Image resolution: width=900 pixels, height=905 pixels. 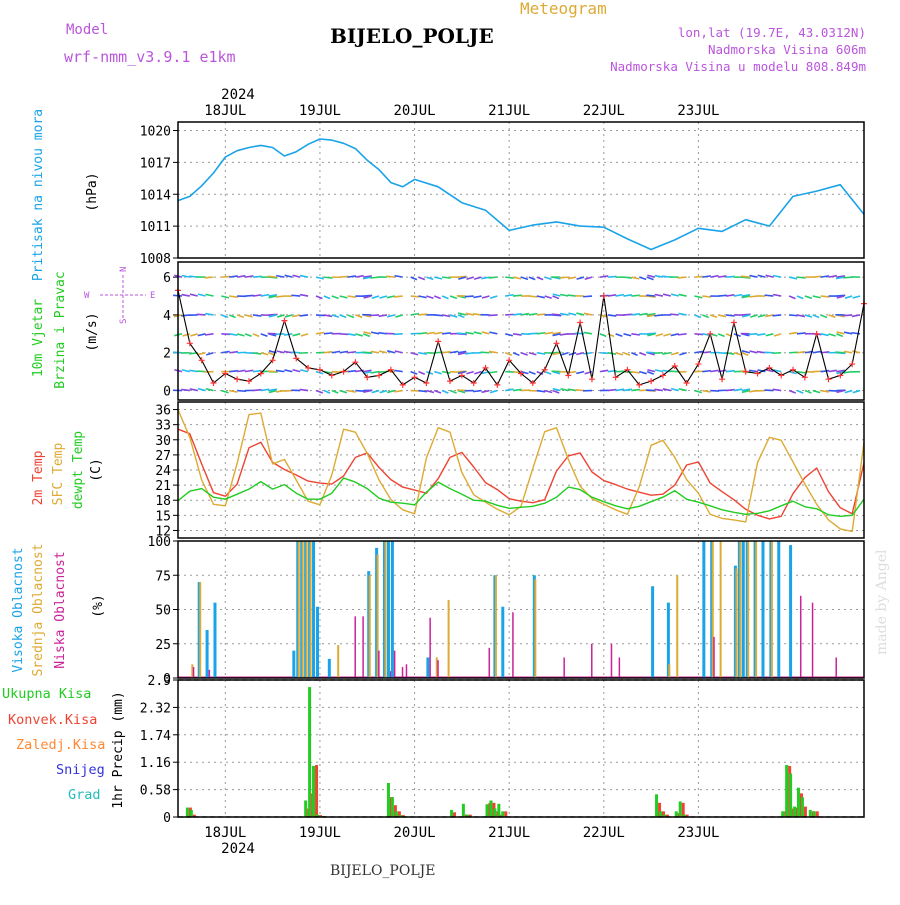 I want to click on bottom-day-label: 20JUL, so click(x=414, y=833).